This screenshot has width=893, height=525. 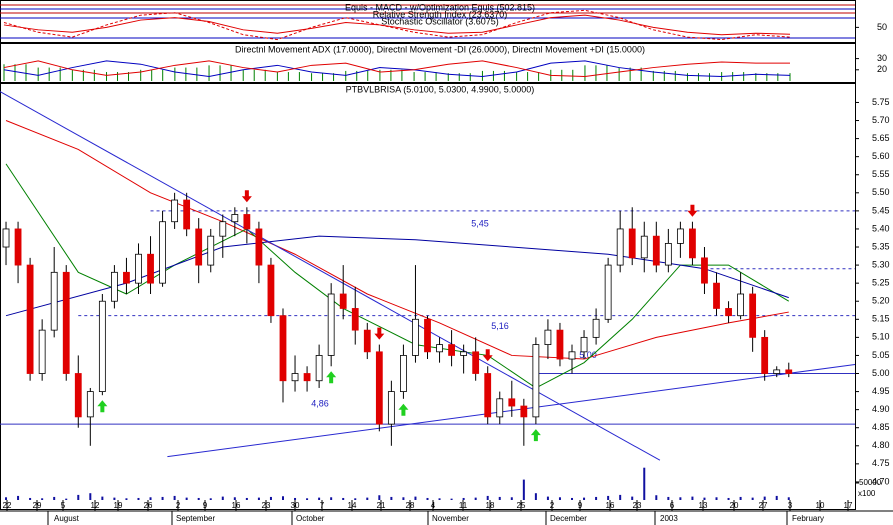 I want to click on y-tick-label: 5.60, so click(x=881, y=156).